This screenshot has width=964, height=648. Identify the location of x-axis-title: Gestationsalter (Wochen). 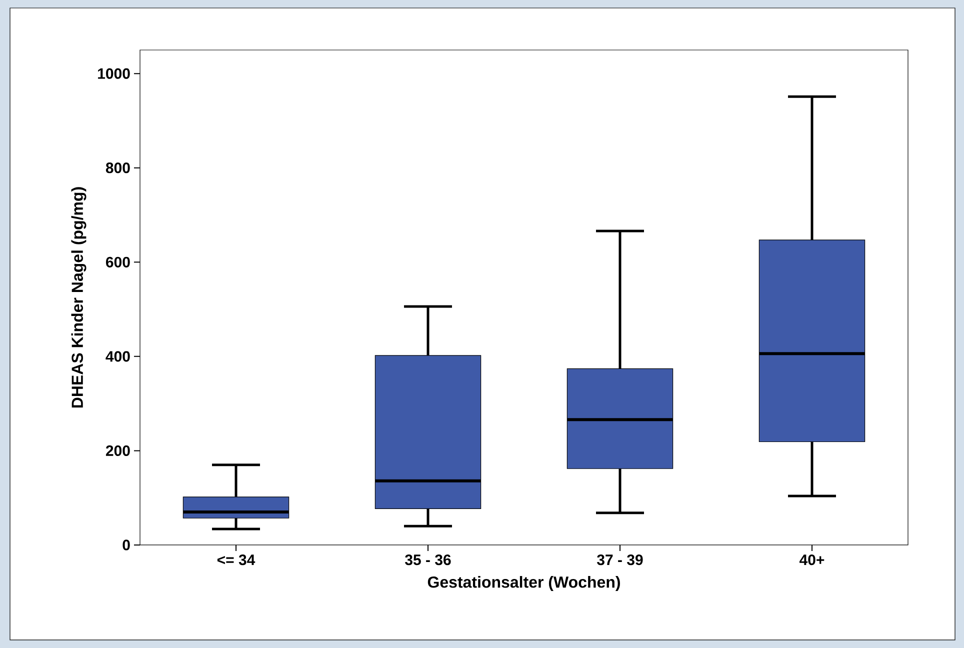
(524, 583).